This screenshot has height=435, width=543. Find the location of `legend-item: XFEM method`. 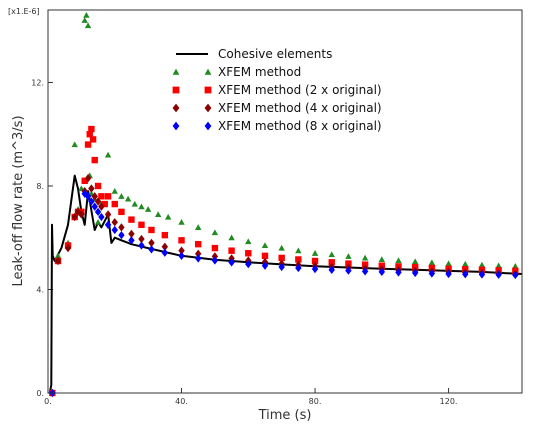

legend-item: XFEM method is located at coordinates (236, 72).